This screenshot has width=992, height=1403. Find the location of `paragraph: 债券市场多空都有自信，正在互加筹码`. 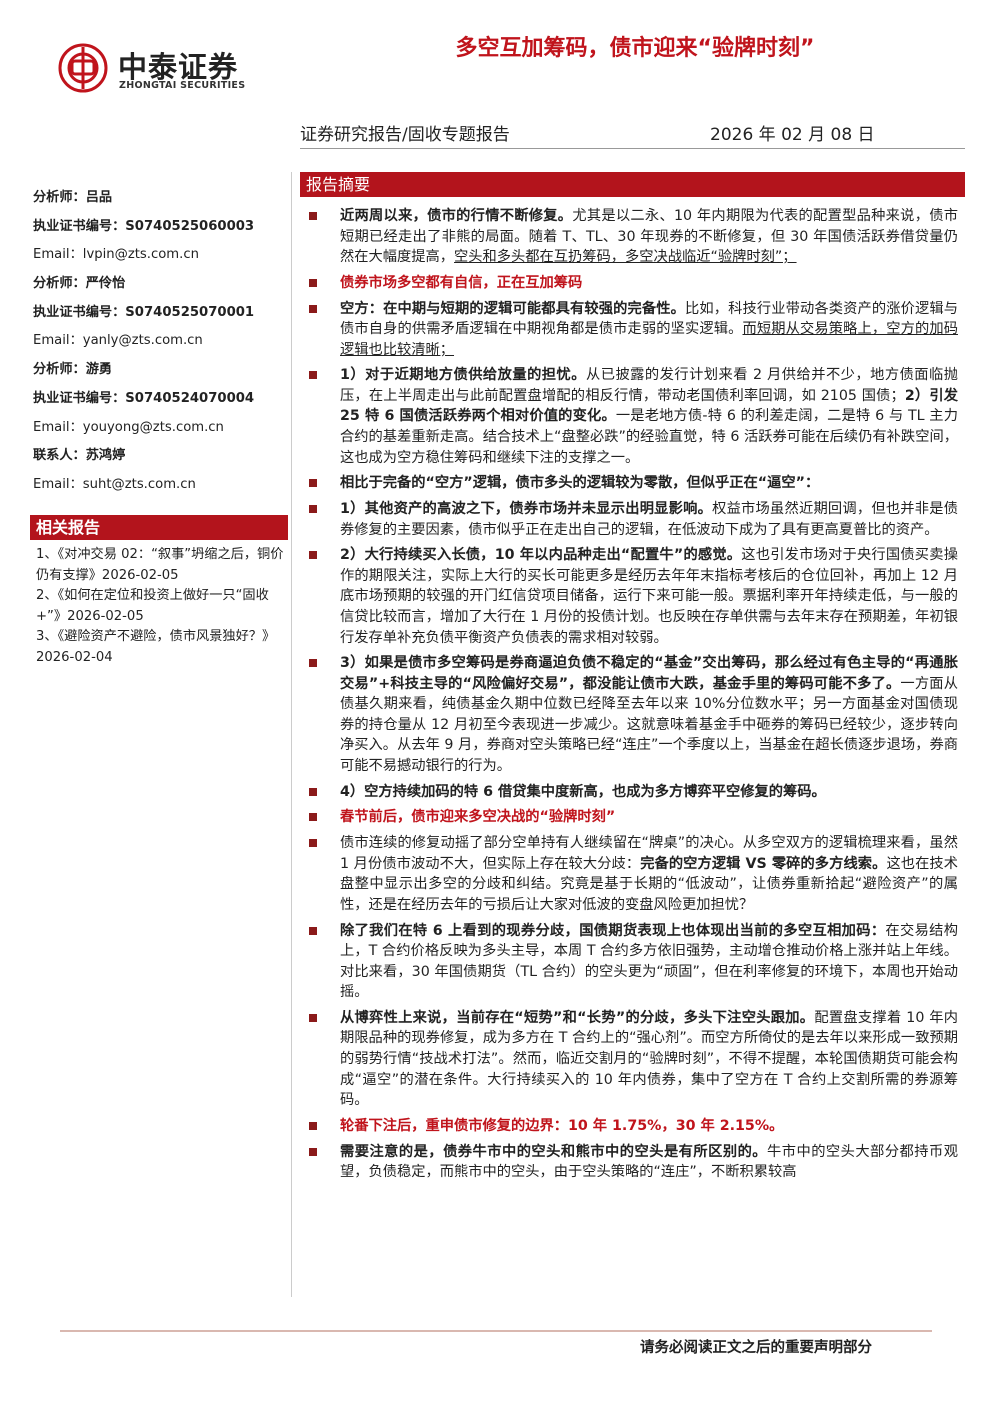

paragraph: 债券市场多空都有自信，正在互加筹码 is located at coordinates (632, 283).